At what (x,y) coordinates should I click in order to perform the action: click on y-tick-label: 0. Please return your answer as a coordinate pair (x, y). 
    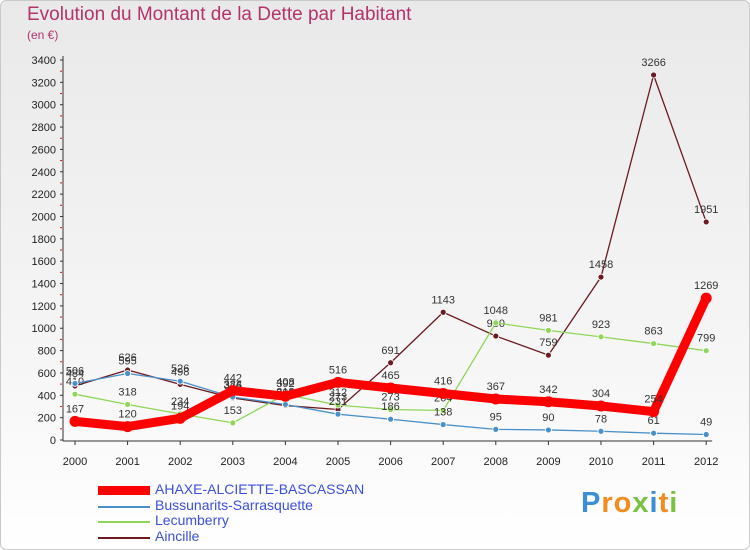
    Looking at the image, I should click on (53, 441).